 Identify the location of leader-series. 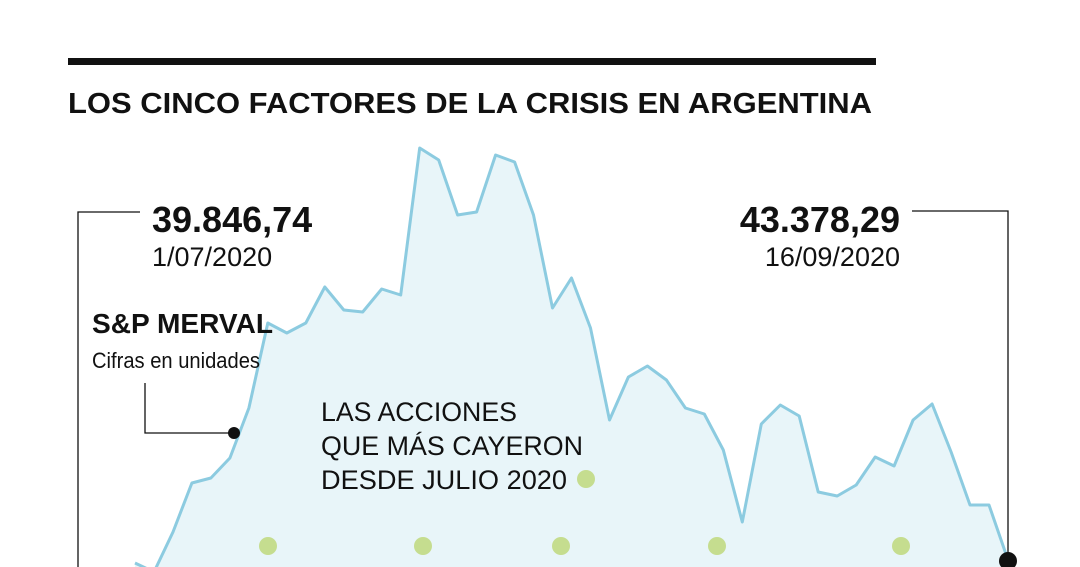
(188, 408).